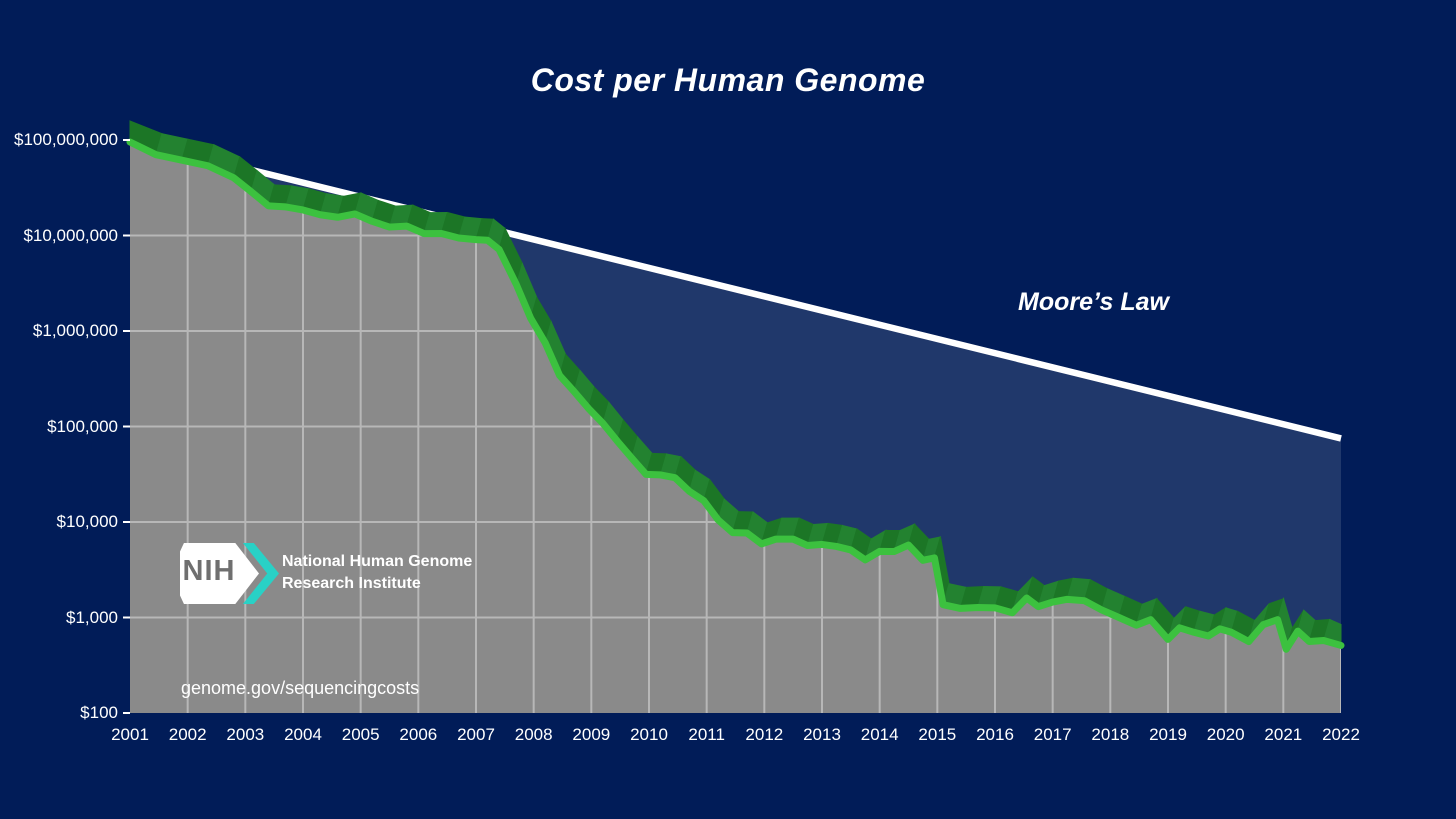 This screenshot has width=1456, height=819. I want to click on x-axis-label: 2002, so click(187, 734).